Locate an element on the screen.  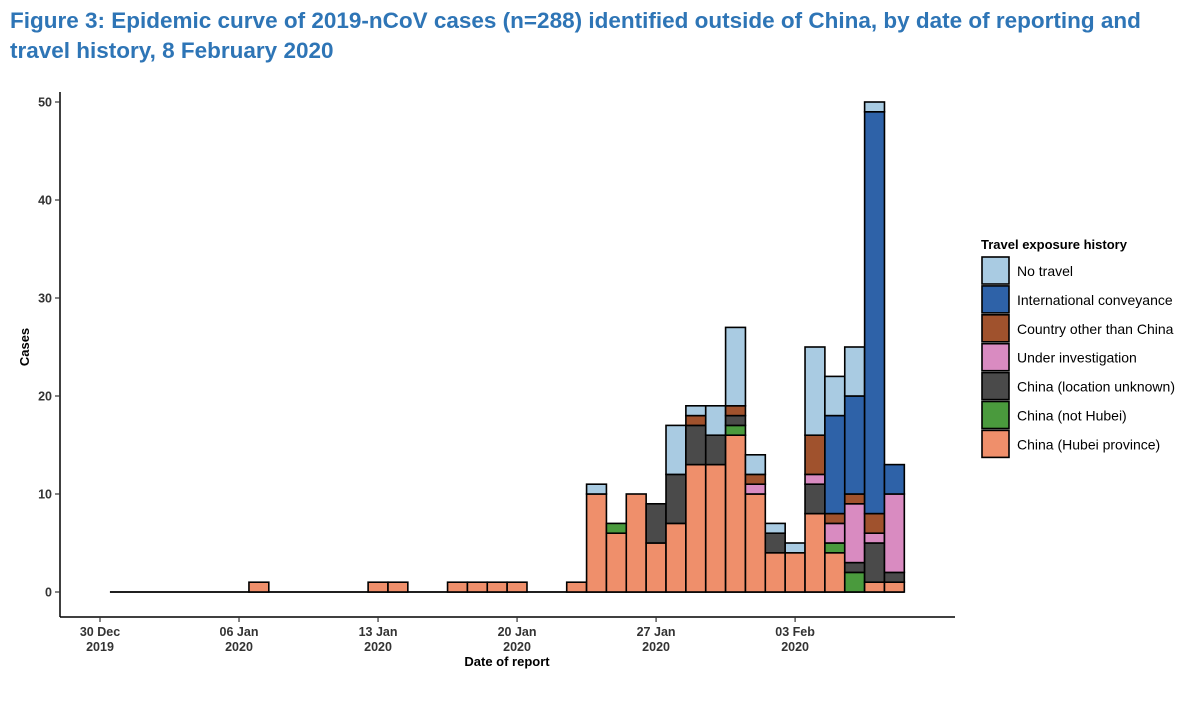
x-tick-label-year: 2019 is located at coordinates (100, 647).